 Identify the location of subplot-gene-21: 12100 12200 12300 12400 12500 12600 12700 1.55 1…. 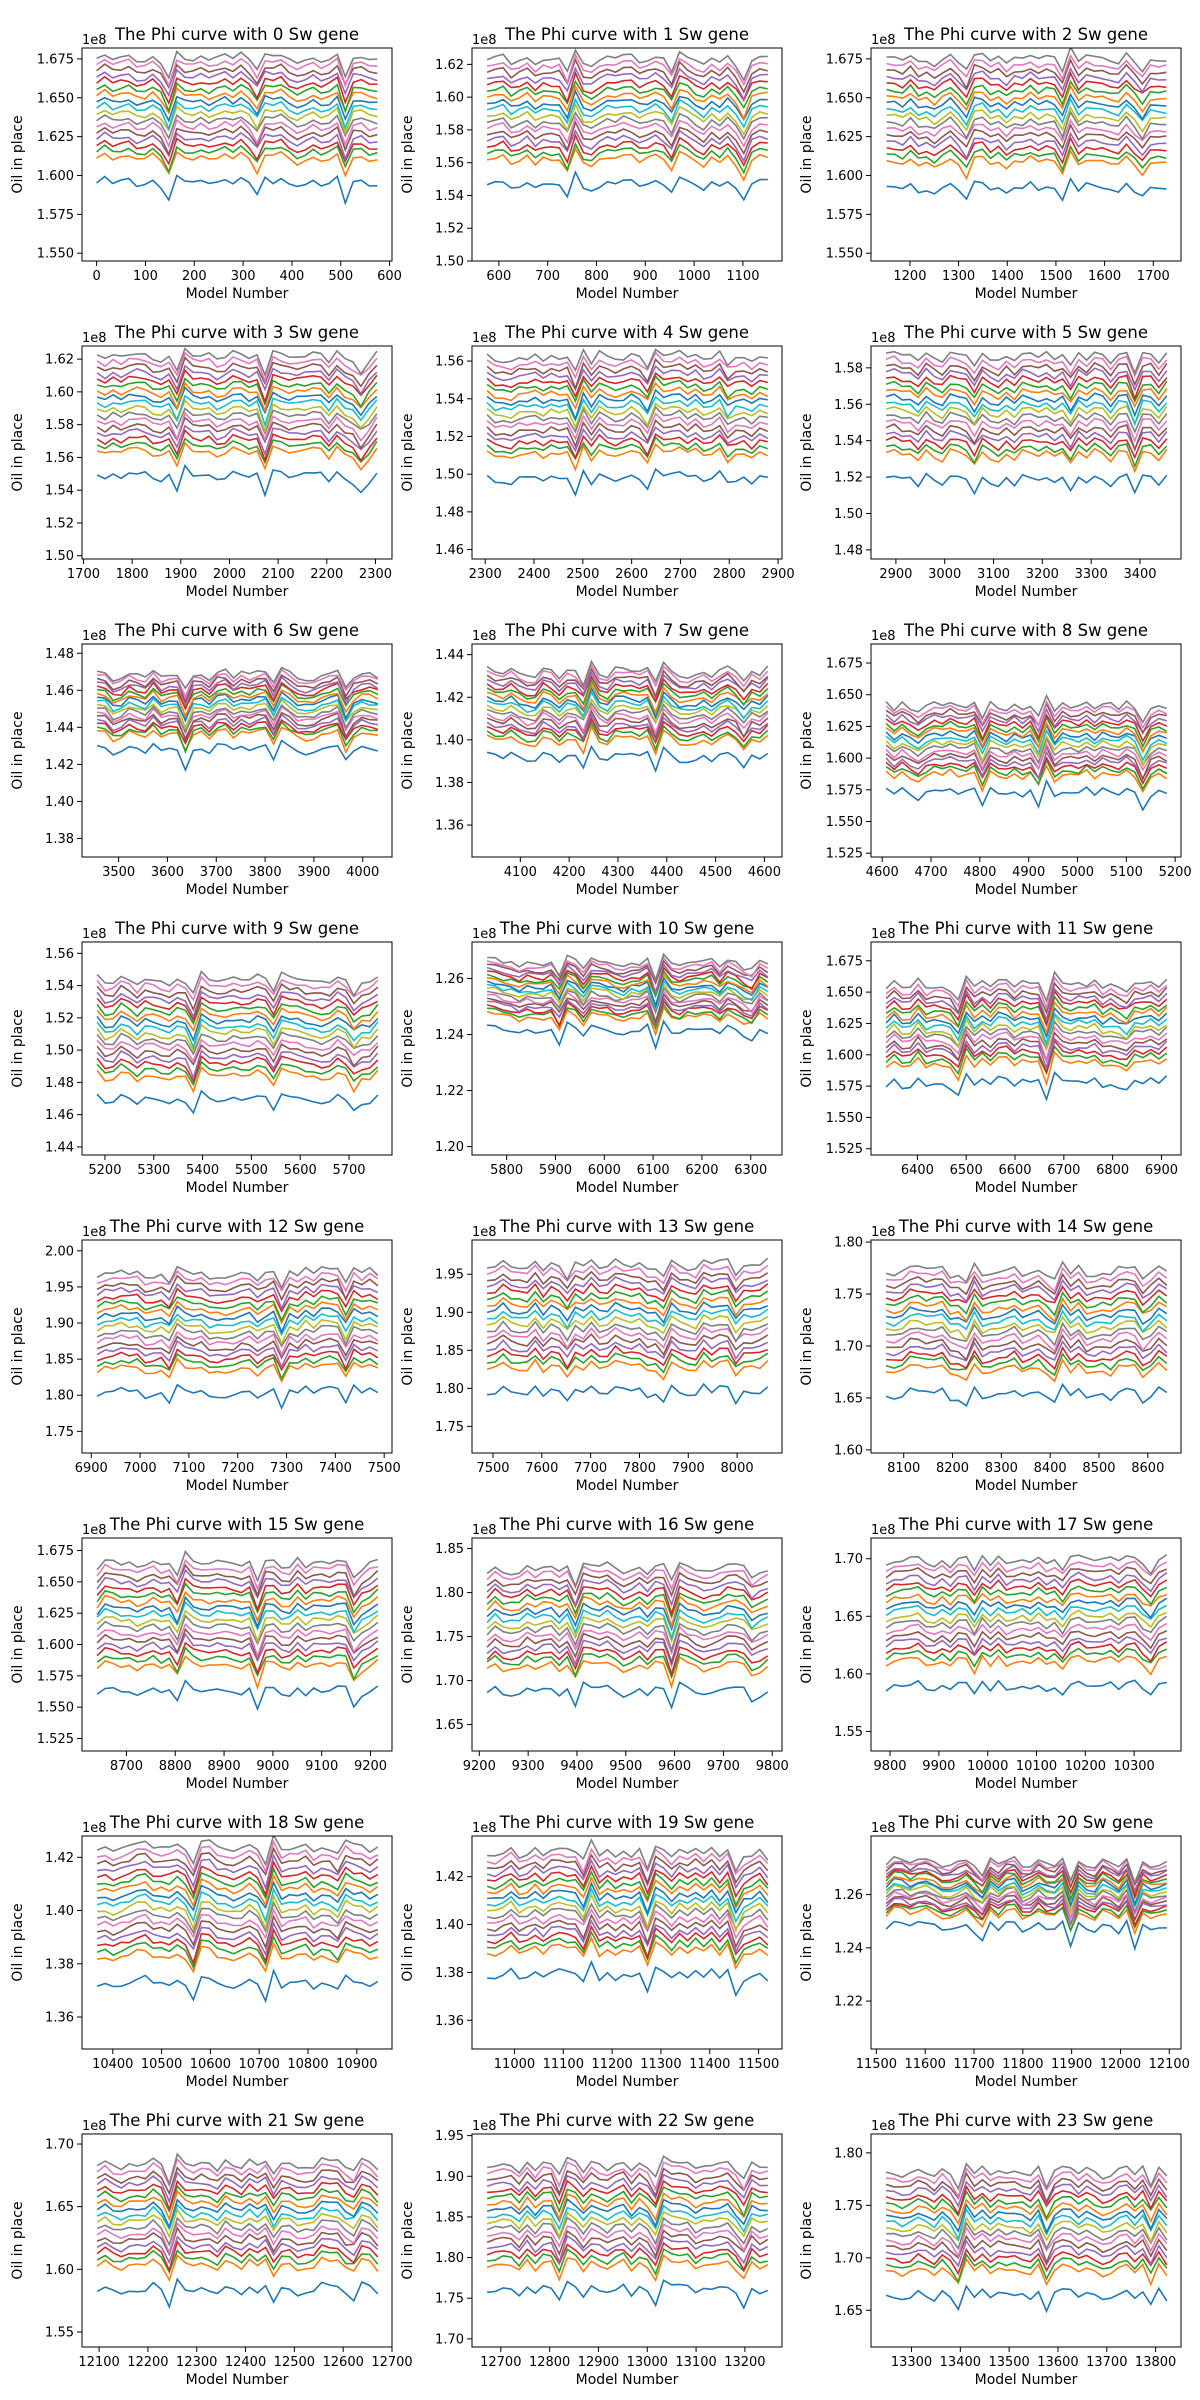
(211, 2249).